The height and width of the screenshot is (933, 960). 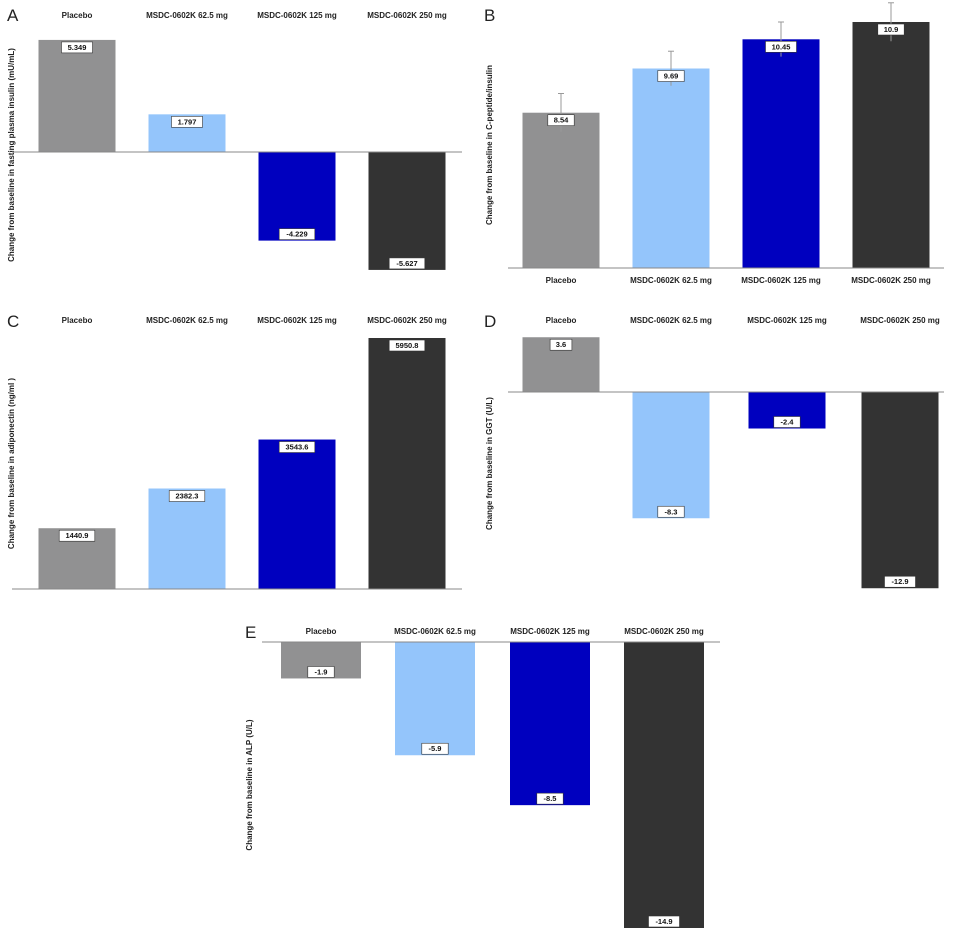 I want to click on data-label: -8.5, so click(x=550, y=798).